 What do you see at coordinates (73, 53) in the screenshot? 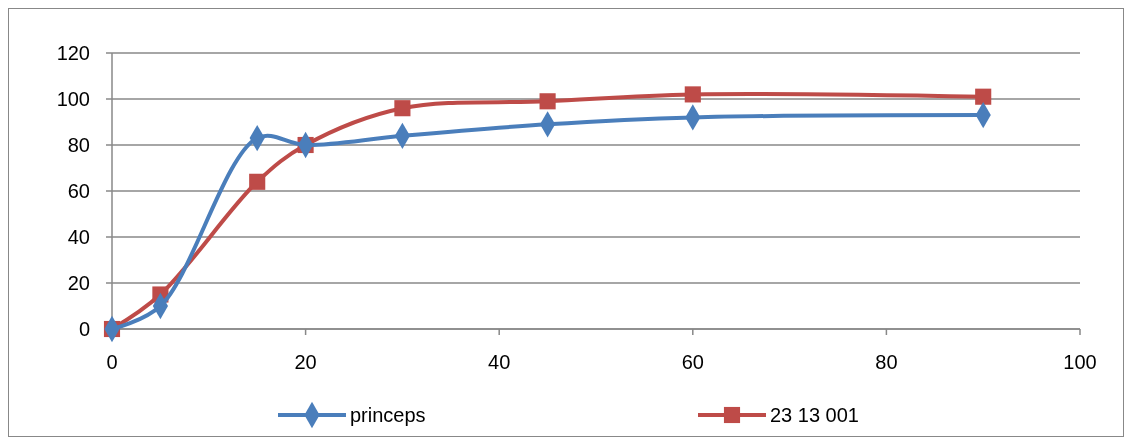
I see `y-tick-label: 120` at bounding box center [73, 53].